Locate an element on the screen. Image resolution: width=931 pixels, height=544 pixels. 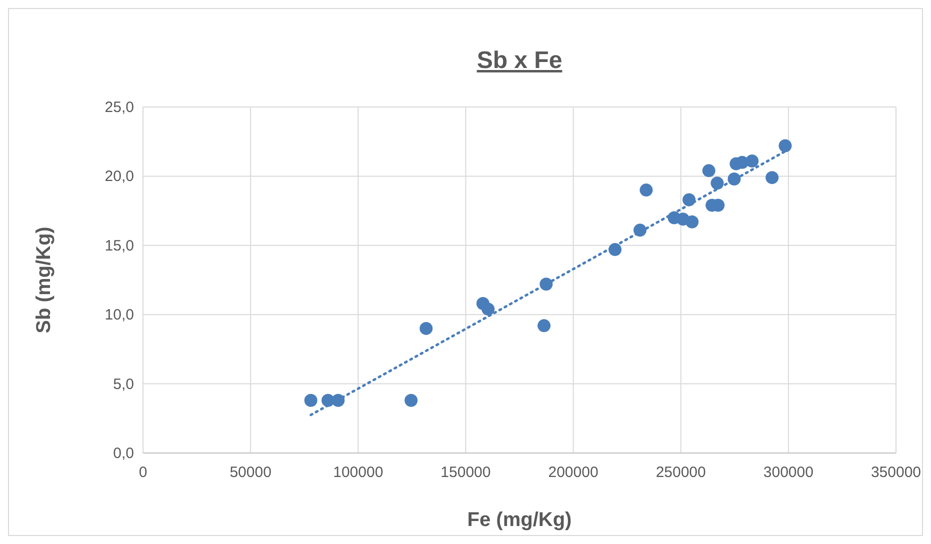
y-tick-label: 10,0 is located at coordinates (119, 315).